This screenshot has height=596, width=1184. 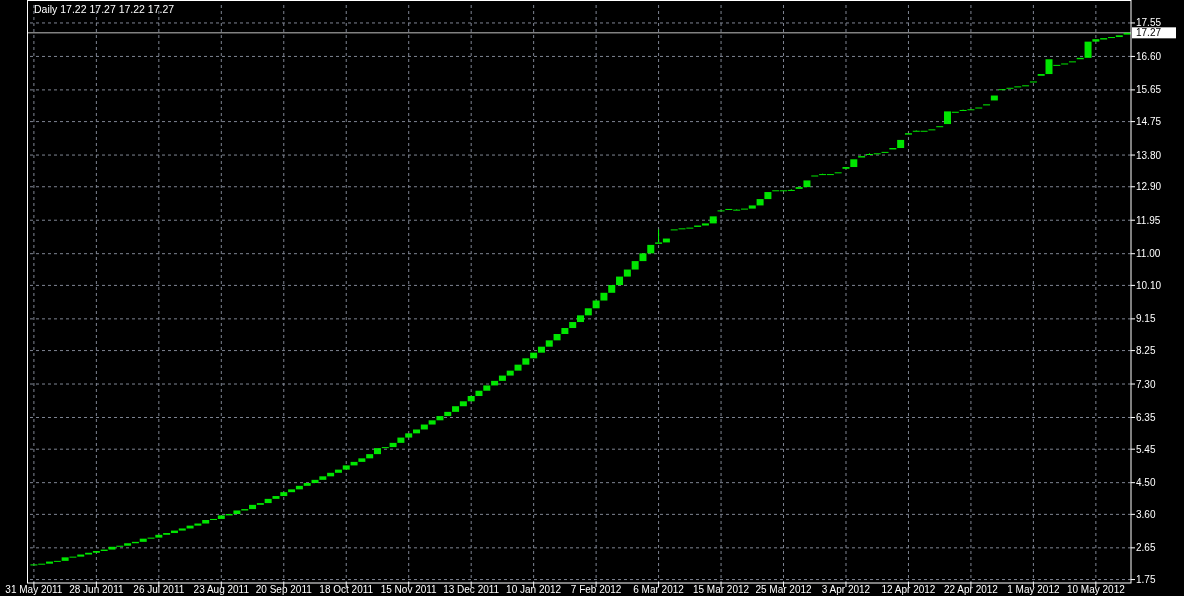 I want to click on y-tick-label: 15.65, so click(x=1149, y=90).